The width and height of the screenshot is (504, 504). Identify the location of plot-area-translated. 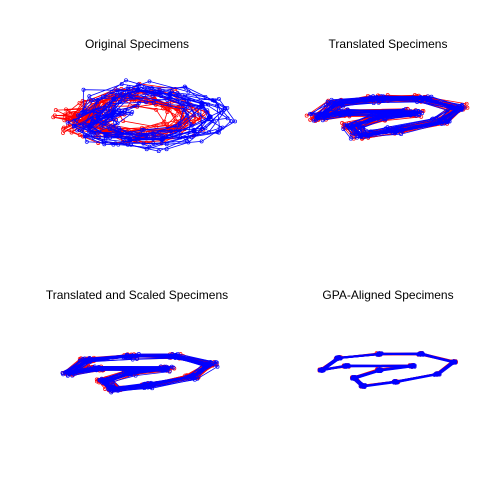
(387, 117).